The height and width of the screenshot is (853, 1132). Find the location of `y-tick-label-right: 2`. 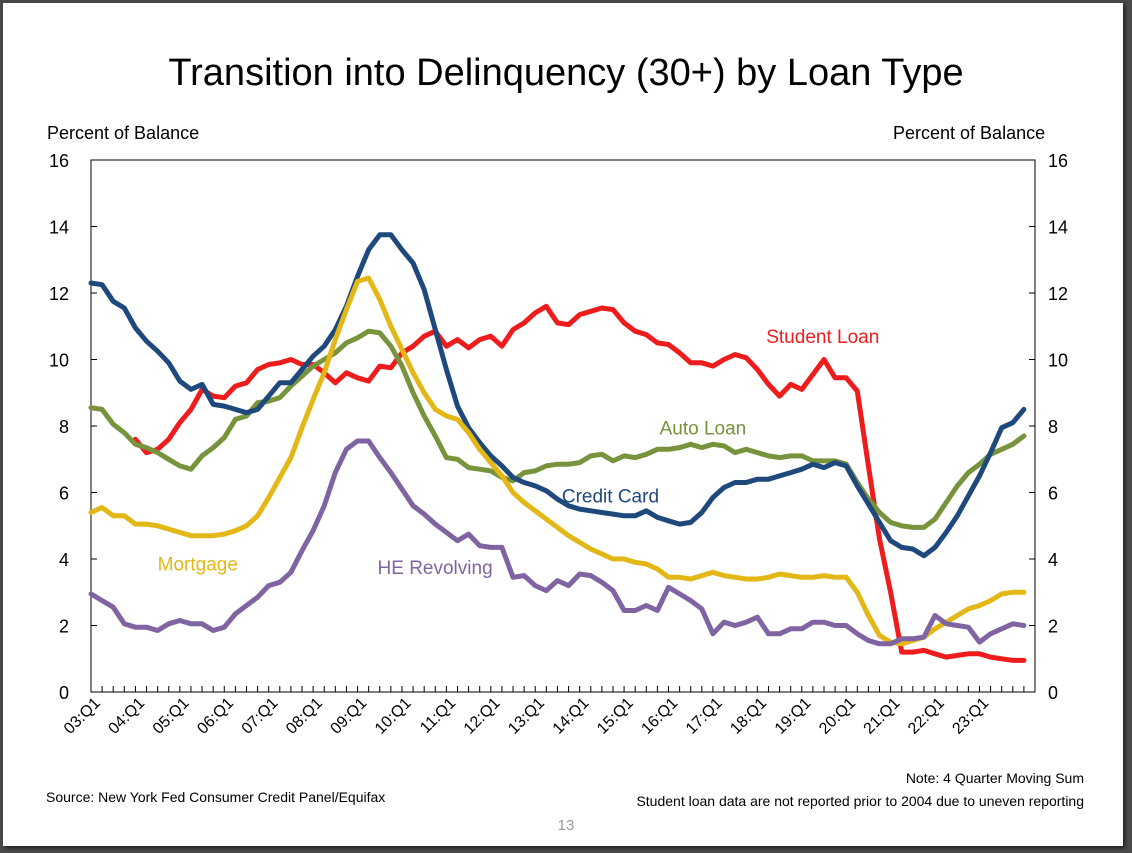

y-tick-label-right: 2 is located at coordinates (1053, 627).